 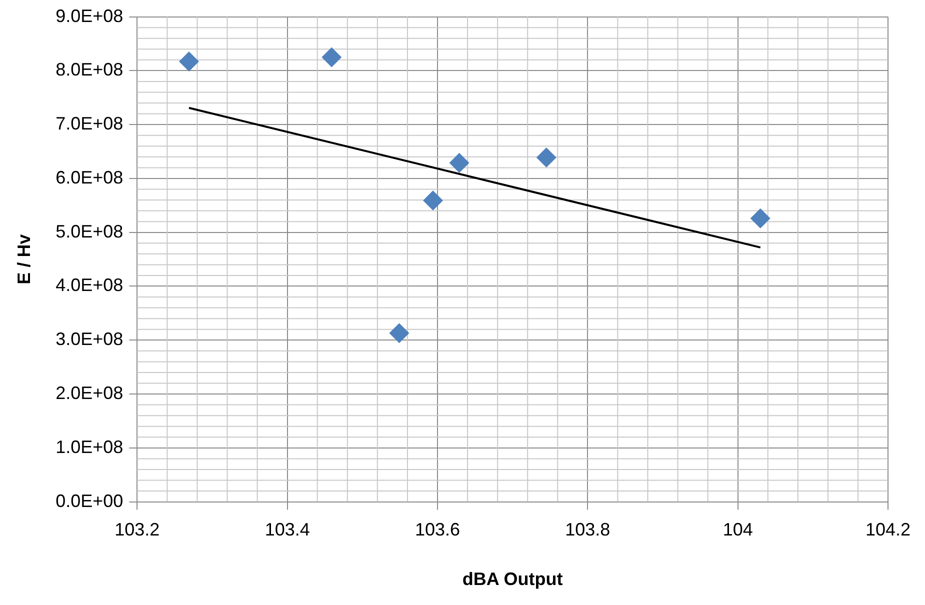 What do you see at coordinates (90, 285) in the screenshot?
I see `y-tick-label: 4.0E+08` at bounding box center [90, 285].